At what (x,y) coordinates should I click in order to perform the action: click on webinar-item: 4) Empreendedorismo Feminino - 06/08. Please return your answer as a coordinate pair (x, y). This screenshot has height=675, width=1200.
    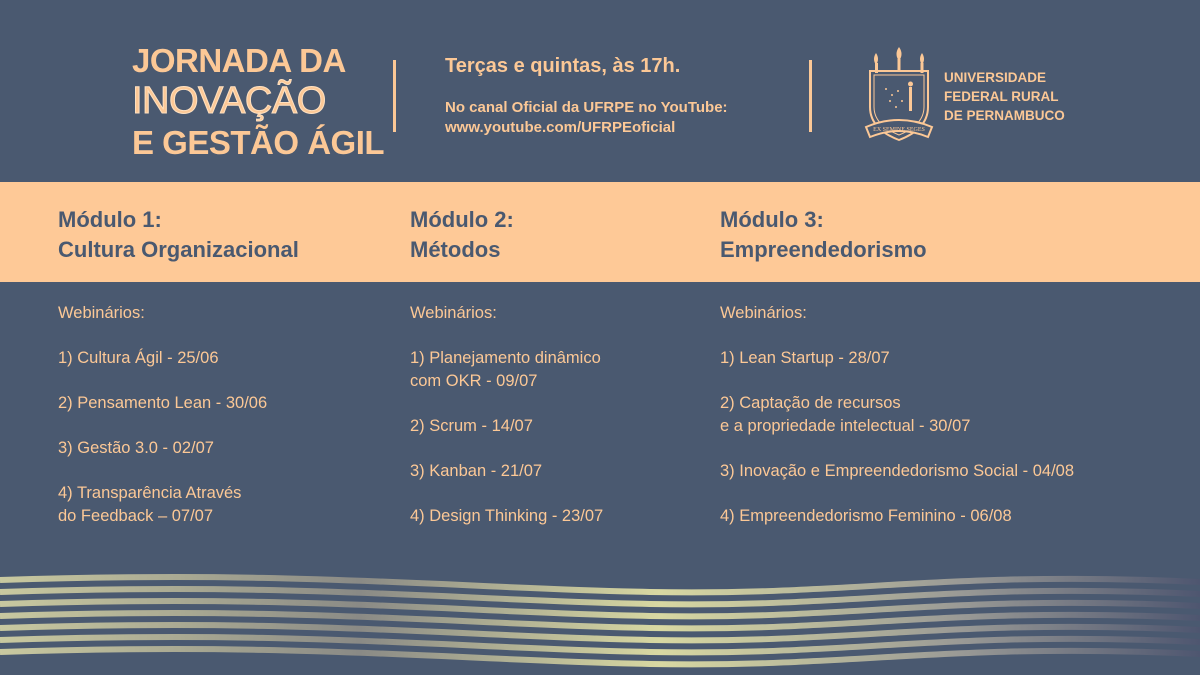
    Looking at the image, I should click on (866, 515).